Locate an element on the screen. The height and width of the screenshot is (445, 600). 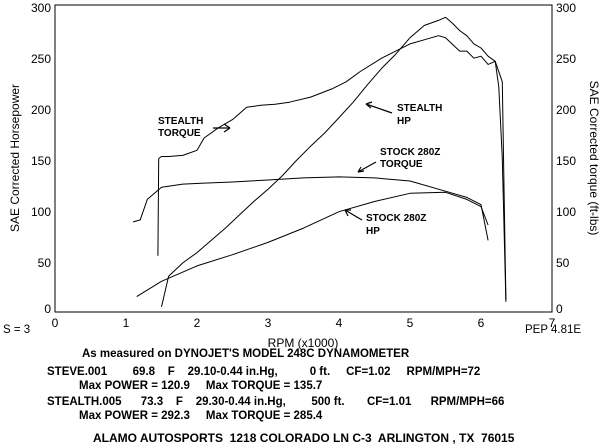
annotation-stealth-hp: STEALTH HP is located at coordinates (403, 114).